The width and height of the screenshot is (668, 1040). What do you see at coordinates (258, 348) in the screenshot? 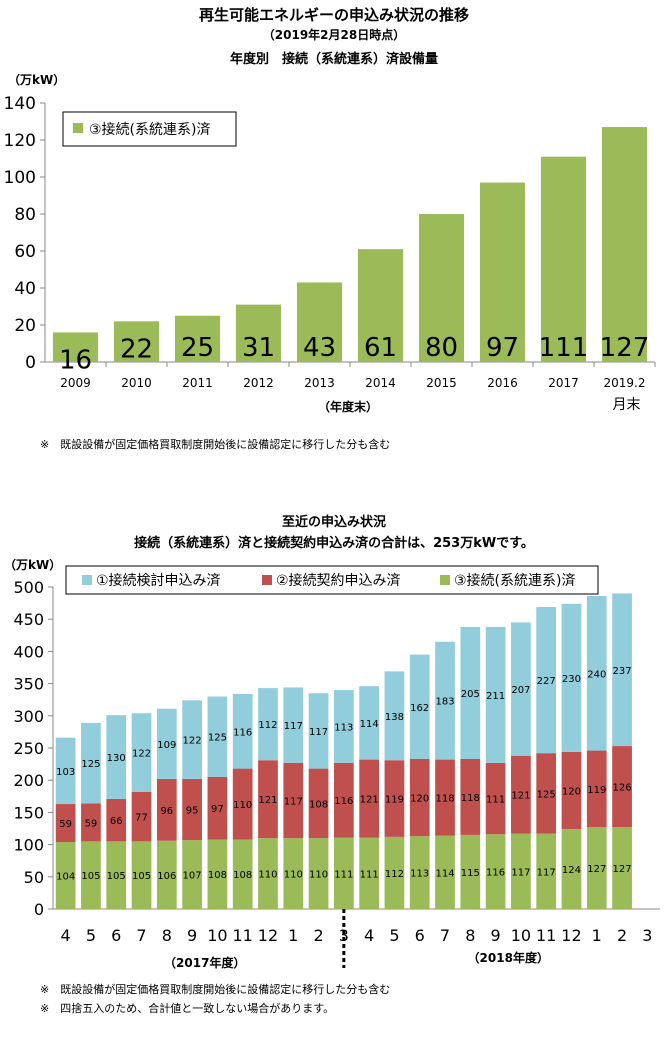
I see `data-label-2012: 31` at bounding box center [258, 348].